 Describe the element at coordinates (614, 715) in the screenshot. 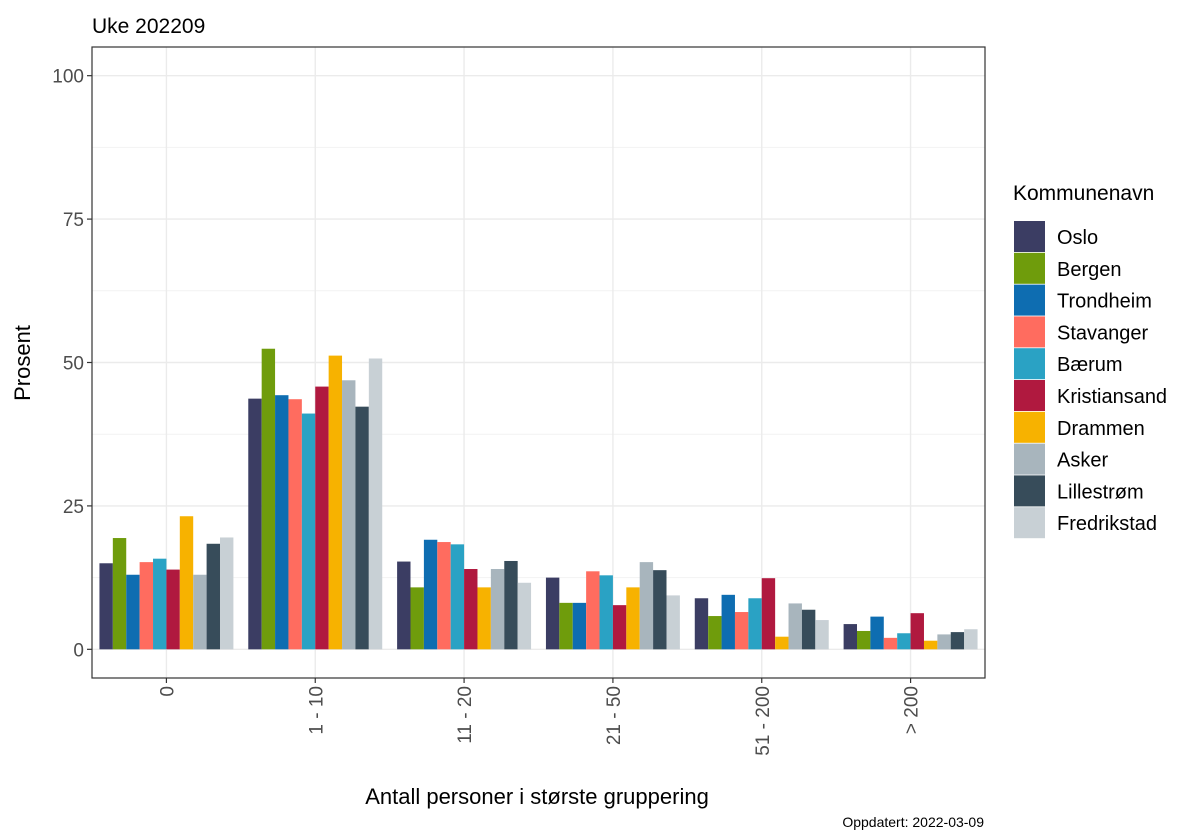

I see `x-tick-label: 21 - 50` at that location.